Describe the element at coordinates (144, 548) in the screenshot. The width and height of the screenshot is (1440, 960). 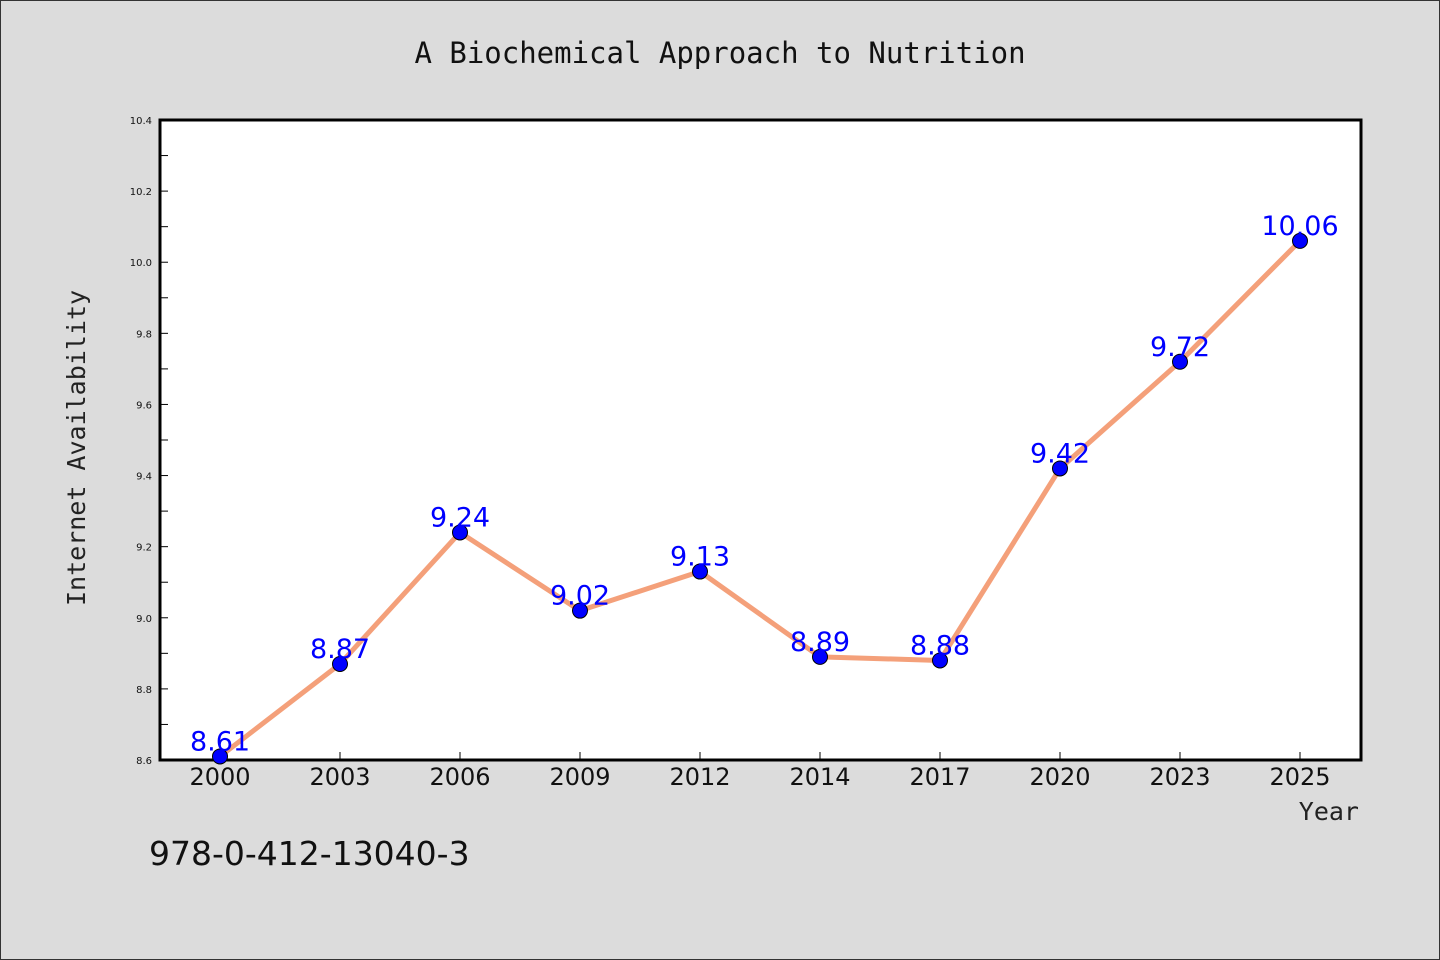
I see `y-tick-label: 9.2` at that location.